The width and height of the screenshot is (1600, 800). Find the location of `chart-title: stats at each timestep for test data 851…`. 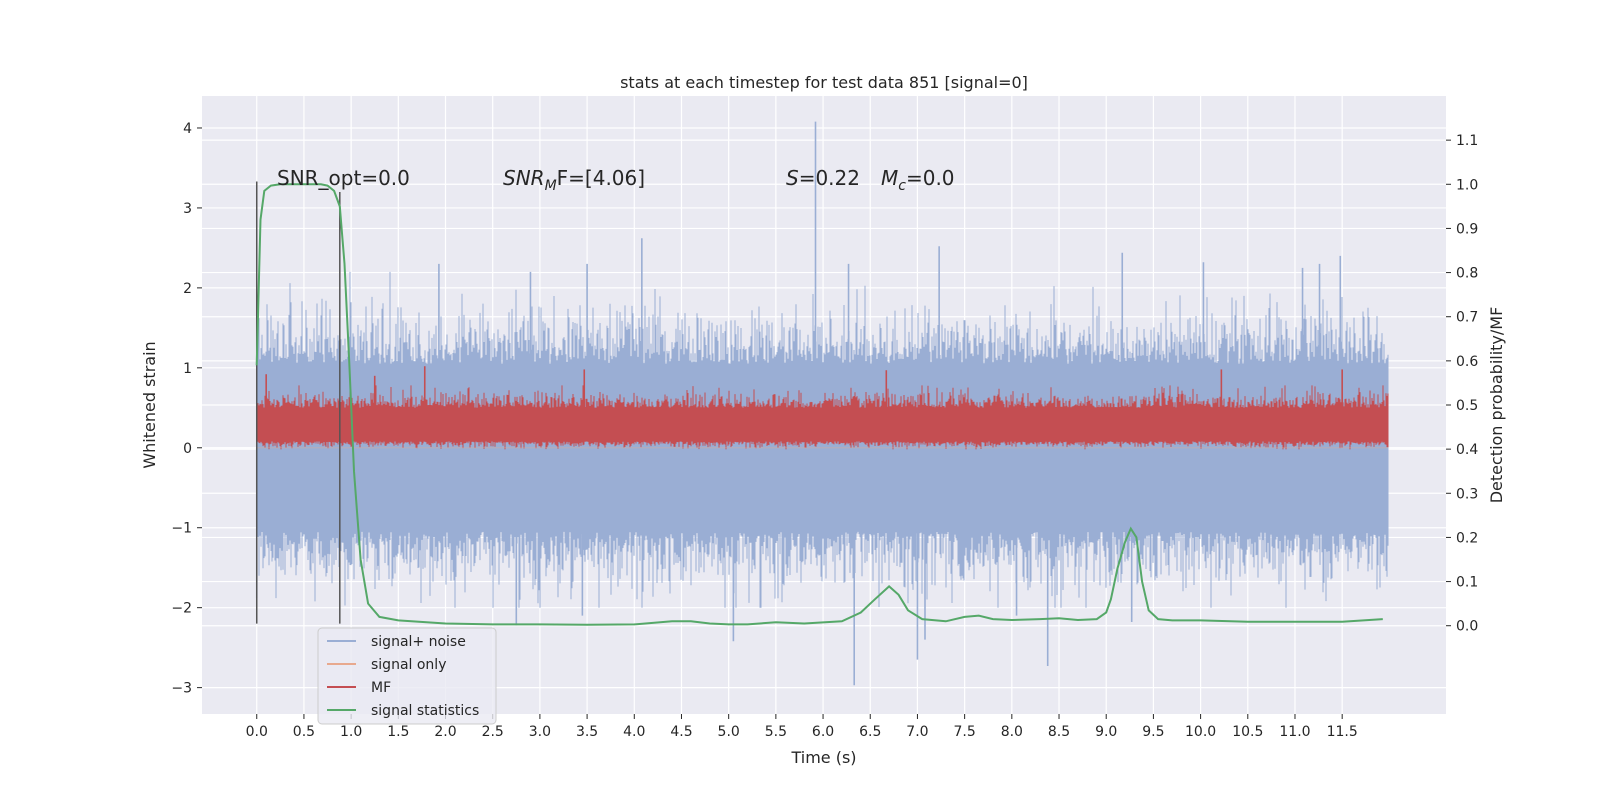

chart-title: stats at each timestep for test data 851… is located at coordinates (824, 82).